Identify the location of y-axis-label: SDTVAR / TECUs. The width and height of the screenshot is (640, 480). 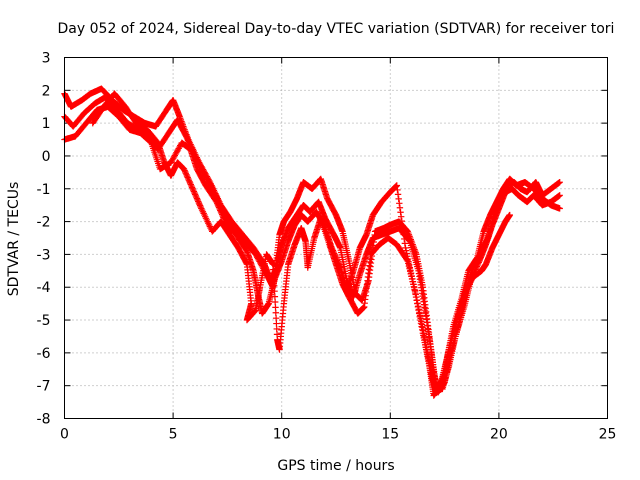
(14, 239).